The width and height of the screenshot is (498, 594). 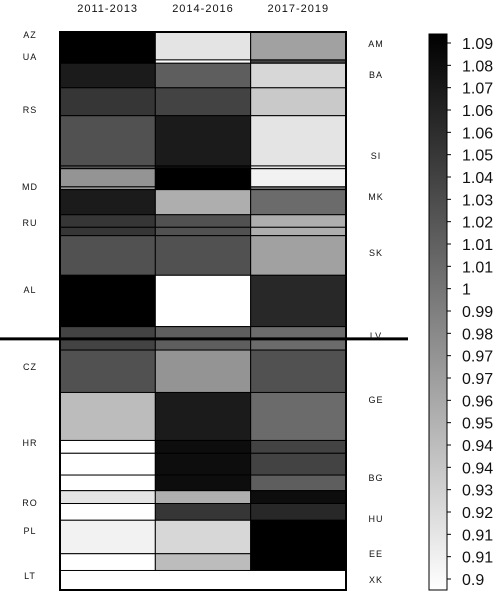 I want to click on row-label-right: SK, so click(x=376, y=253).